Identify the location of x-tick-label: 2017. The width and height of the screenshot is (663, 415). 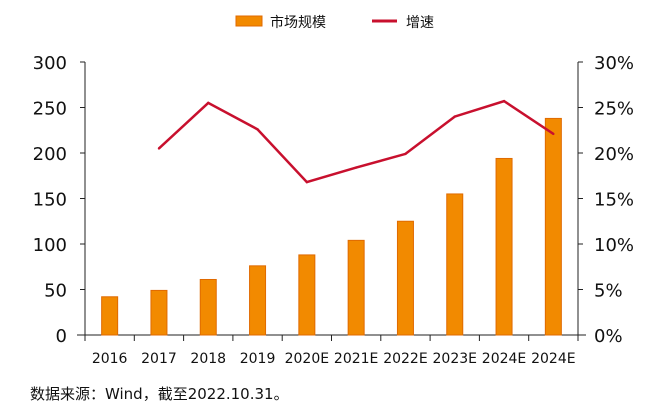
(159, 359).